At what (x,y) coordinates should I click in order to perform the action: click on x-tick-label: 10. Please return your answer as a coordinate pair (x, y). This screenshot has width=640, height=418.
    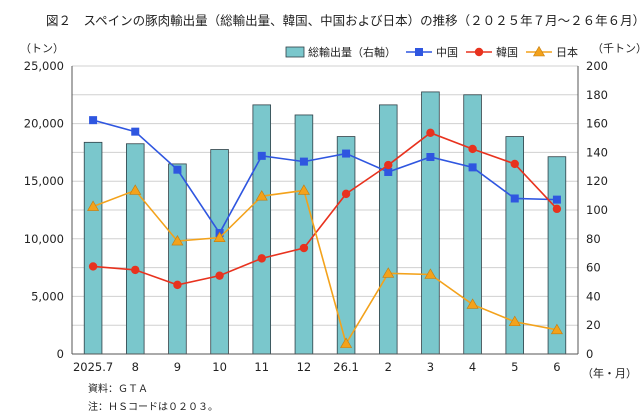
    Looking at the image, I should click on (219, 367).